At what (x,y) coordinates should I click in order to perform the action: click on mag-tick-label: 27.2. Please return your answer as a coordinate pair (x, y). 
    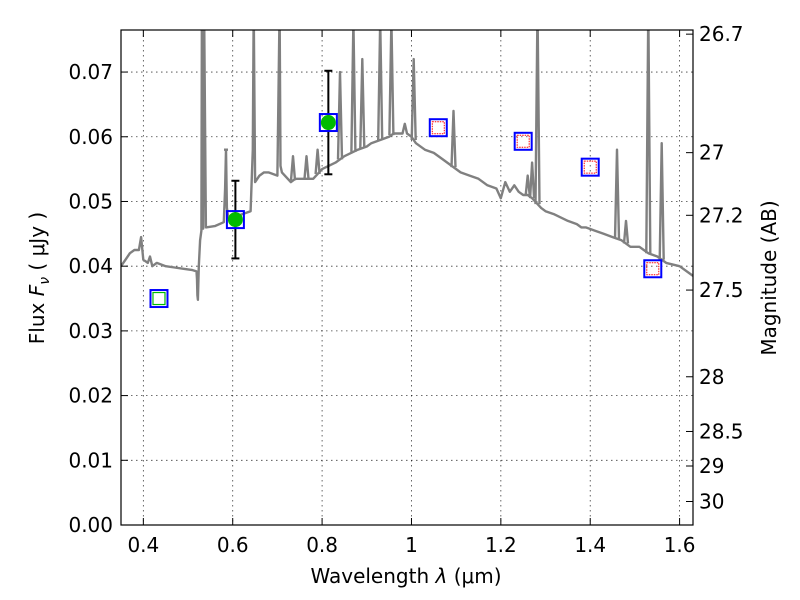
    Looking at the image, I should click on (721, 215).